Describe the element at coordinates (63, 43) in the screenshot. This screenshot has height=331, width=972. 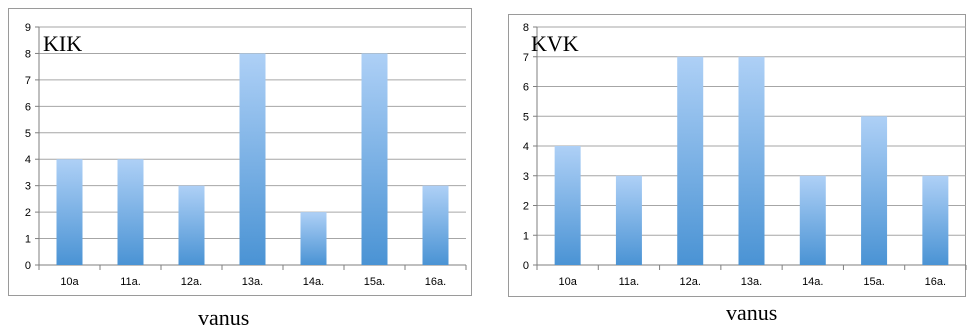
I see `chart-title-kik: KIK` at that location.